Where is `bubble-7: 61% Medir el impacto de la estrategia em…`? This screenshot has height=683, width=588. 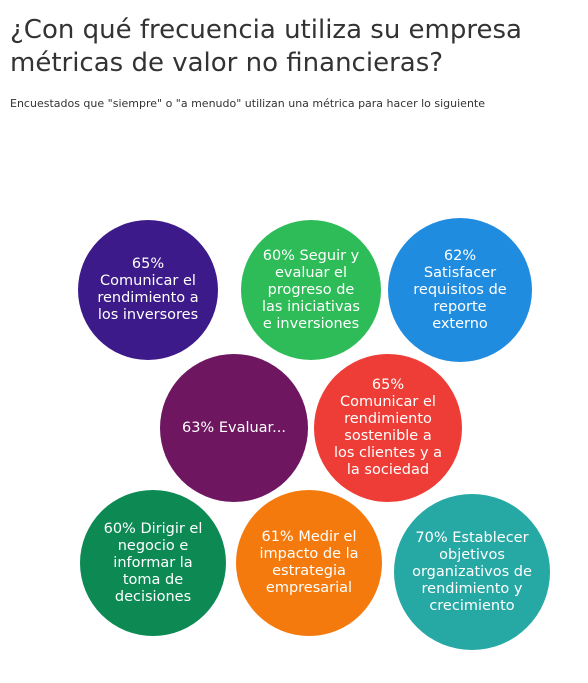
bubble-7: 61% Medir el impacto de la estrategia em… is located at coordinates (309, 563).